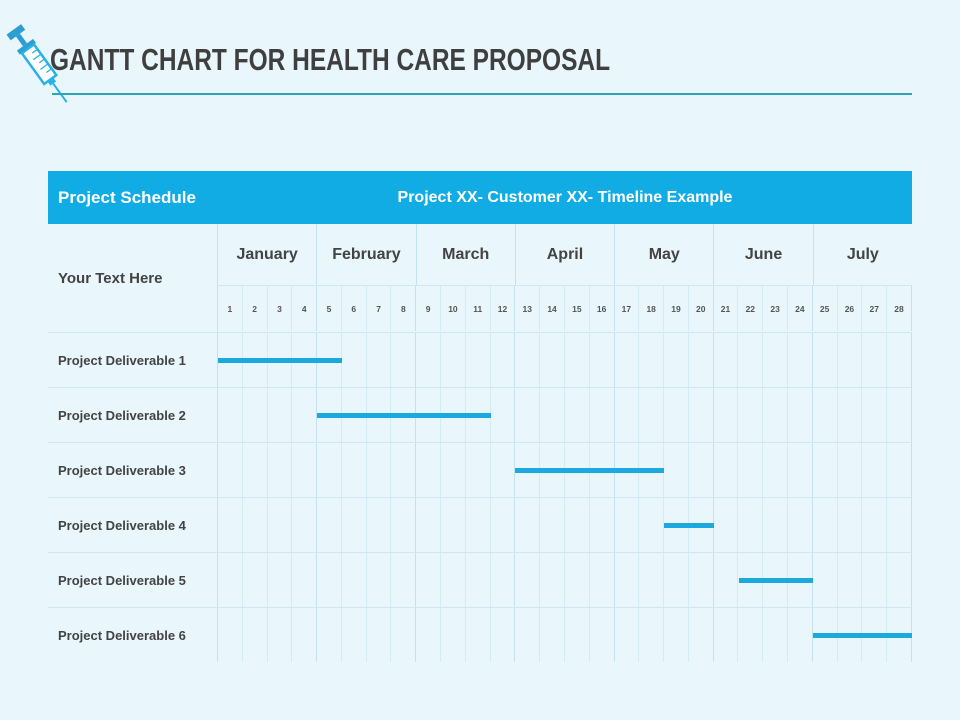 The width and height of the screenshot is (960, 720). I want to click on day-number: 1, so click(230, 308).